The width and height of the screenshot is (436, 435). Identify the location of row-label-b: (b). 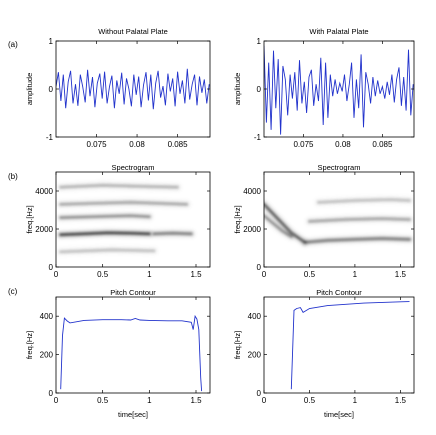
(13, 176).